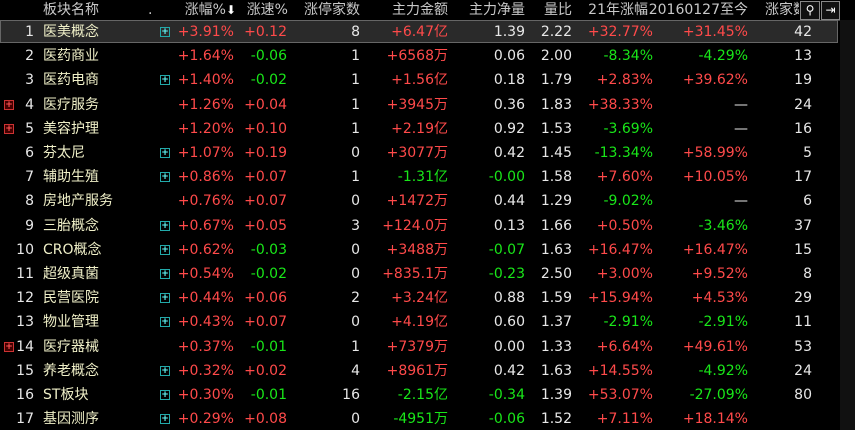  Describe the element at coordinates (332, 10) in the screenshot. I see `column-header: 涨停家数` at that location.